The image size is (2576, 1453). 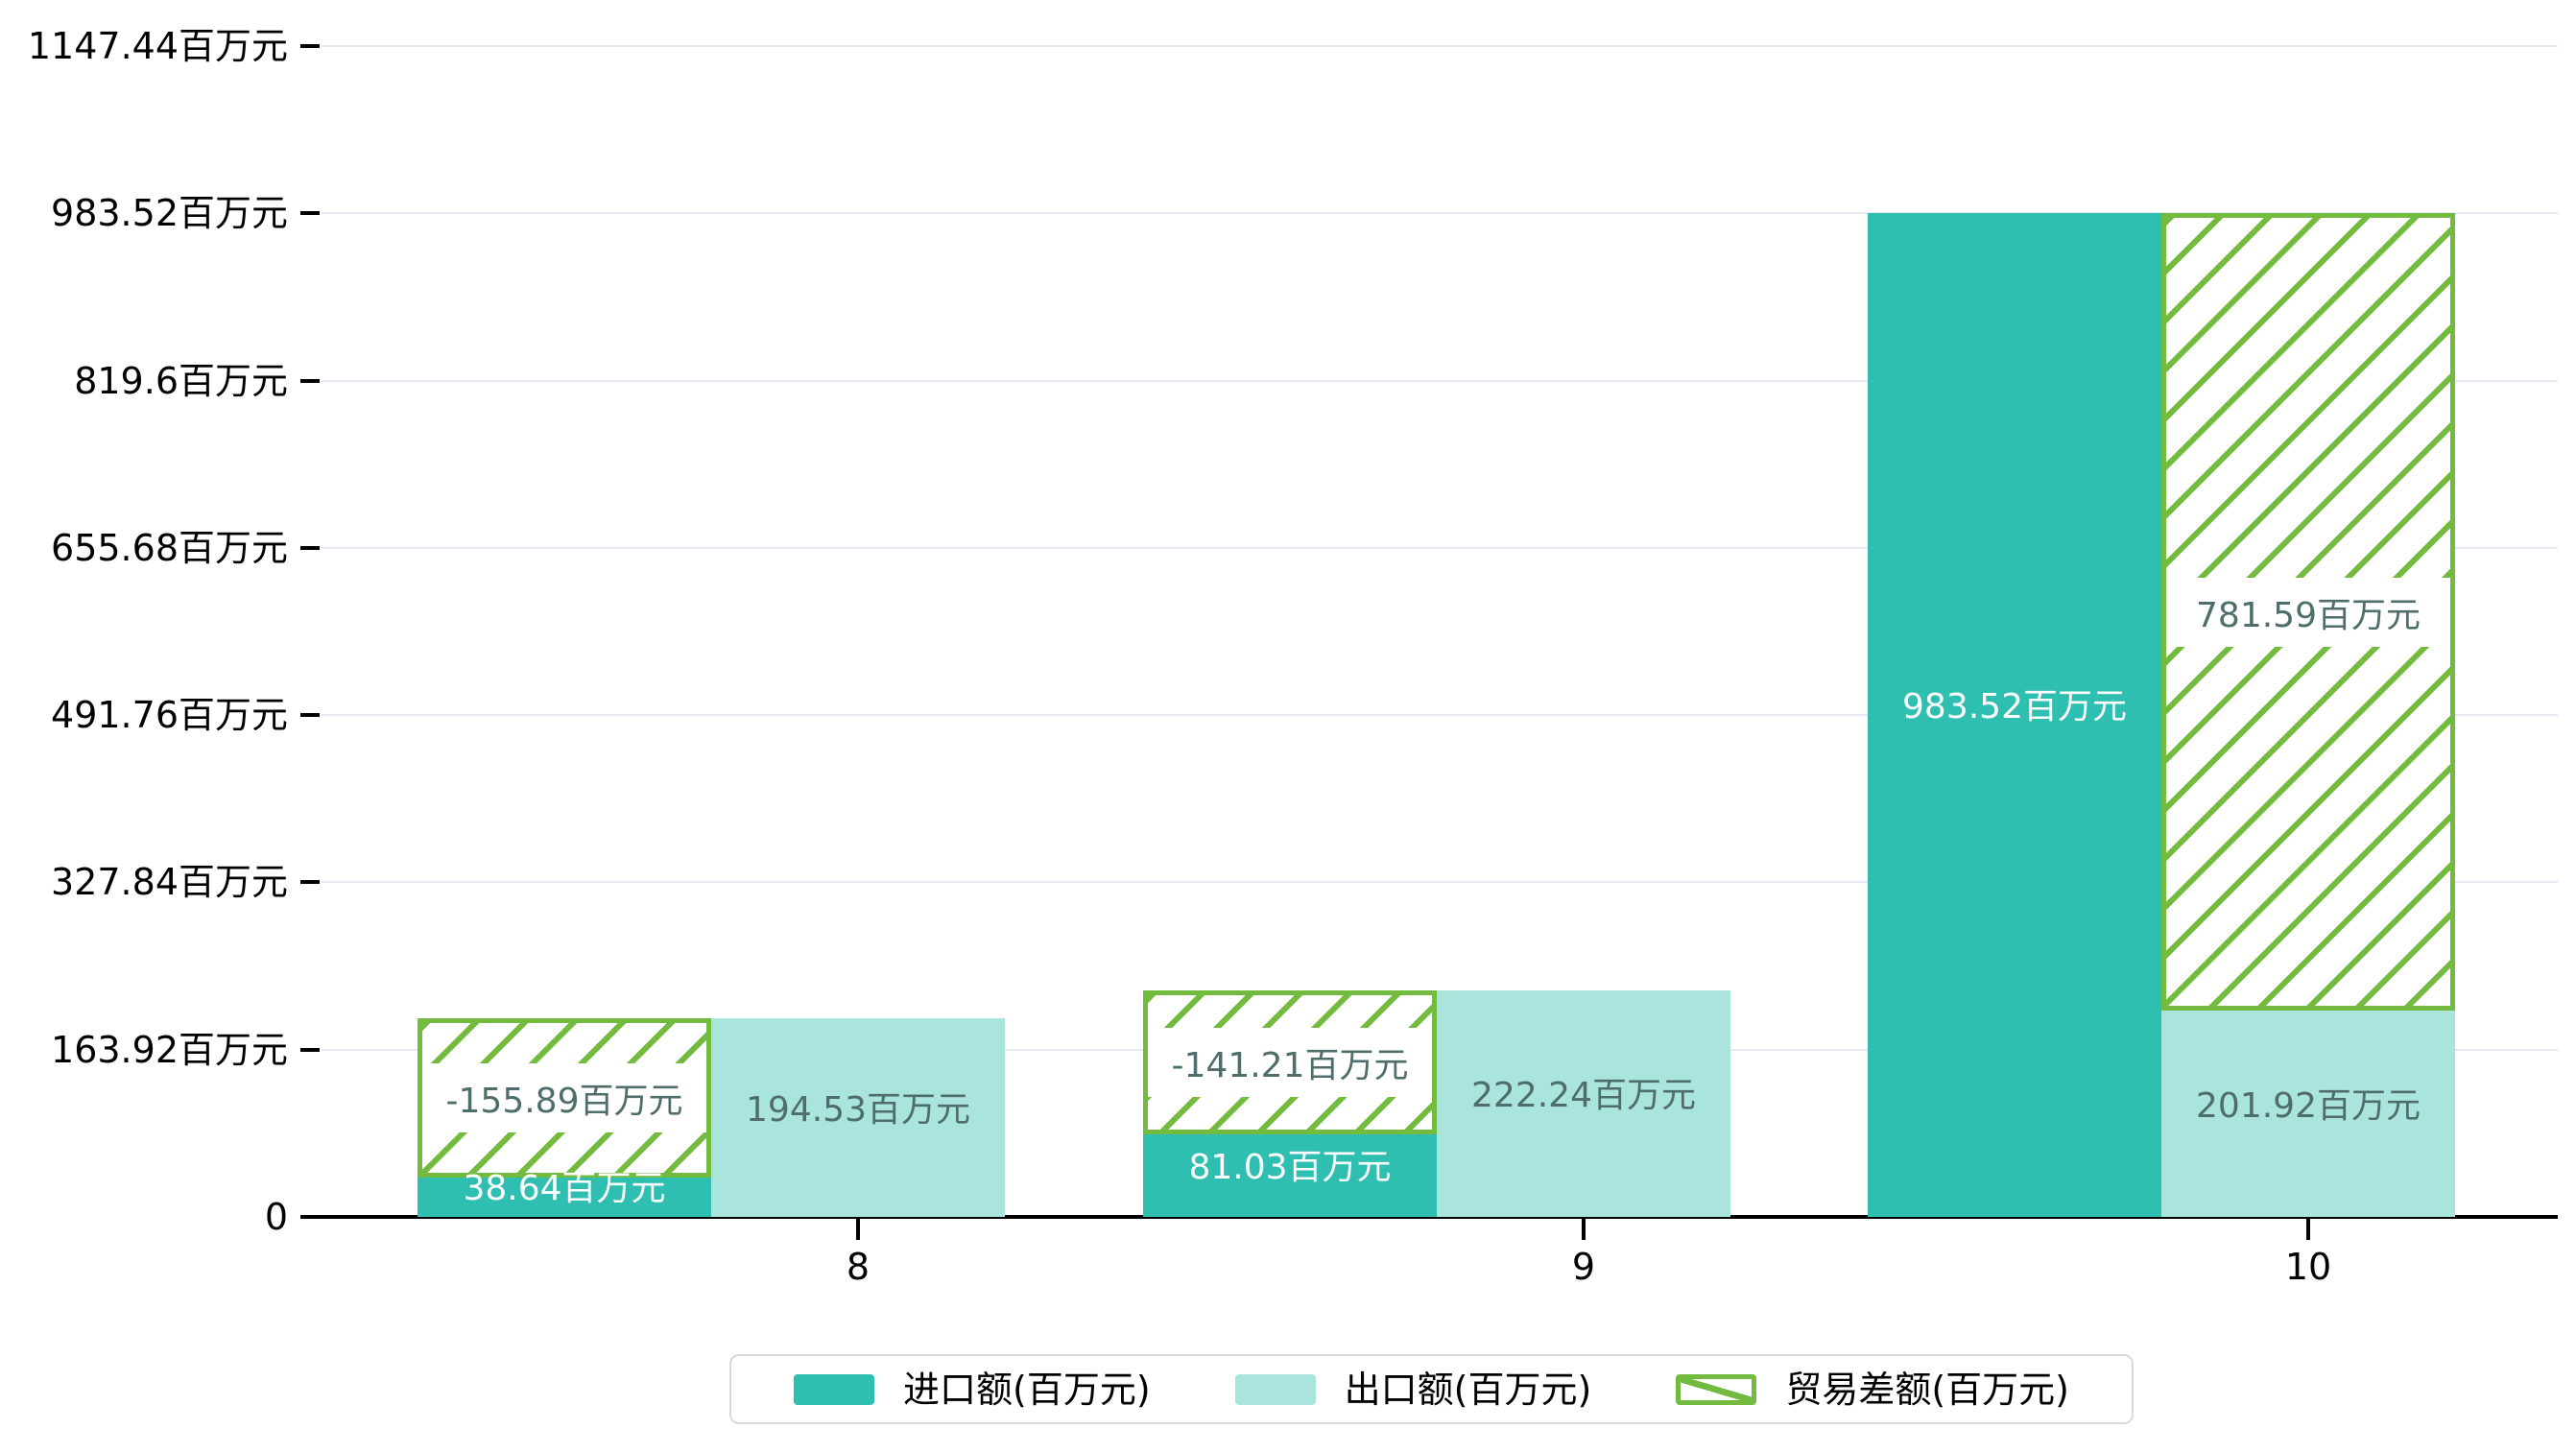 I want to click on trade-balance-value-label: -141.21百万元, so click(x=1290, y=1062).